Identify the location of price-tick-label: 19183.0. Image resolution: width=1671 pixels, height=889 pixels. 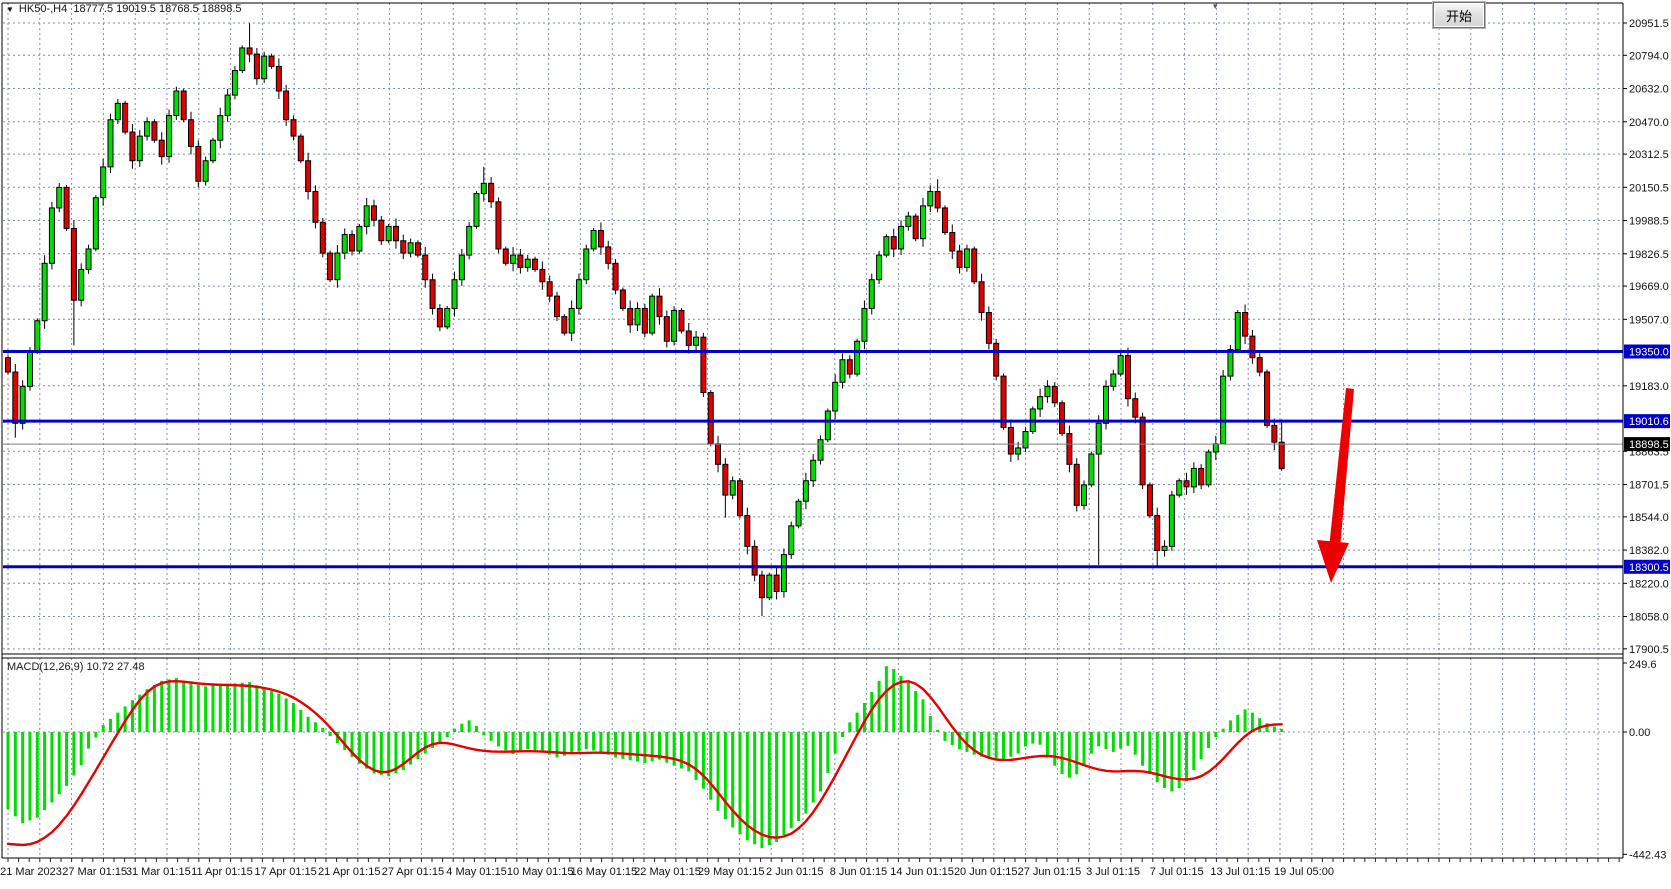
(1649, 387).